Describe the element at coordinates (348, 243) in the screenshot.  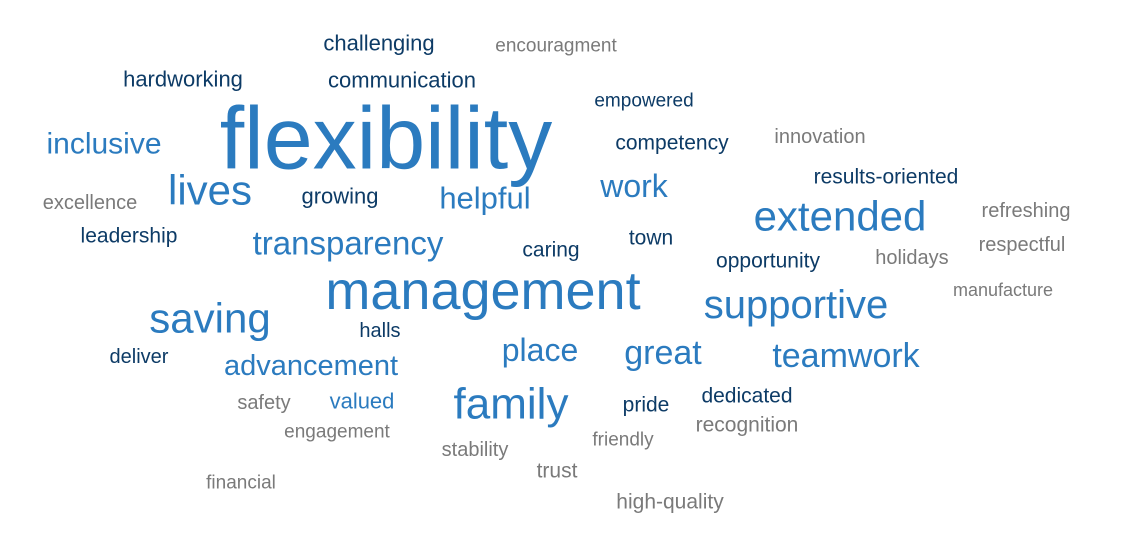
I see `word-transparency: transparency` at that location.